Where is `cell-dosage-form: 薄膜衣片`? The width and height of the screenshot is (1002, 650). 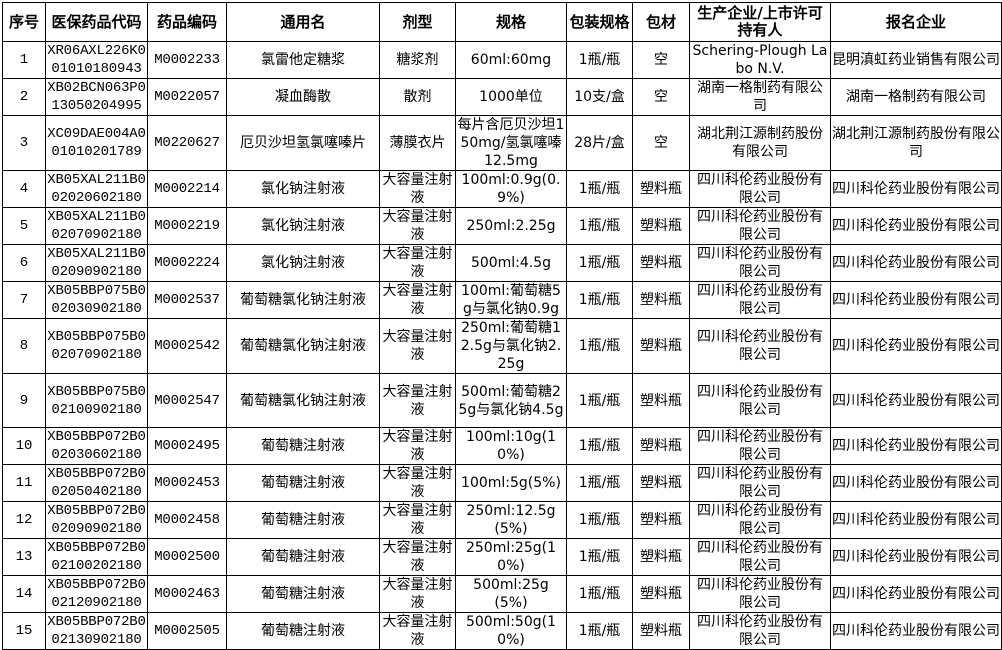
cell-dosage-form: 薄膜衣片 is located at coordinates (417, 143).